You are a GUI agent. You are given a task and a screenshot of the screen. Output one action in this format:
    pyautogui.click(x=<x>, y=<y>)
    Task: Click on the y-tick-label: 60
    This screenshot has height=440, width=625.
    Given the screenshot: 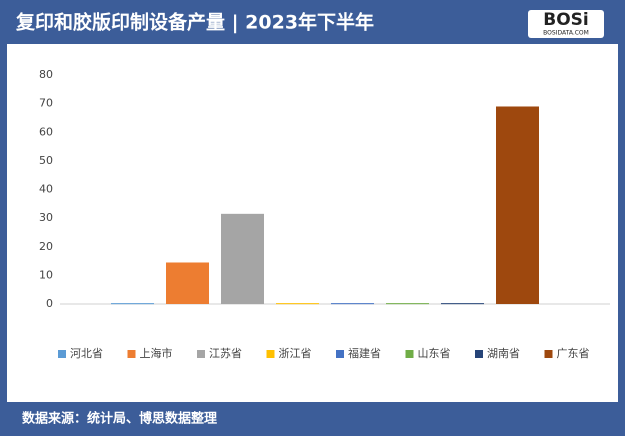 What is the action you would take?
    pyautogui.click(x=46, y=131)
    